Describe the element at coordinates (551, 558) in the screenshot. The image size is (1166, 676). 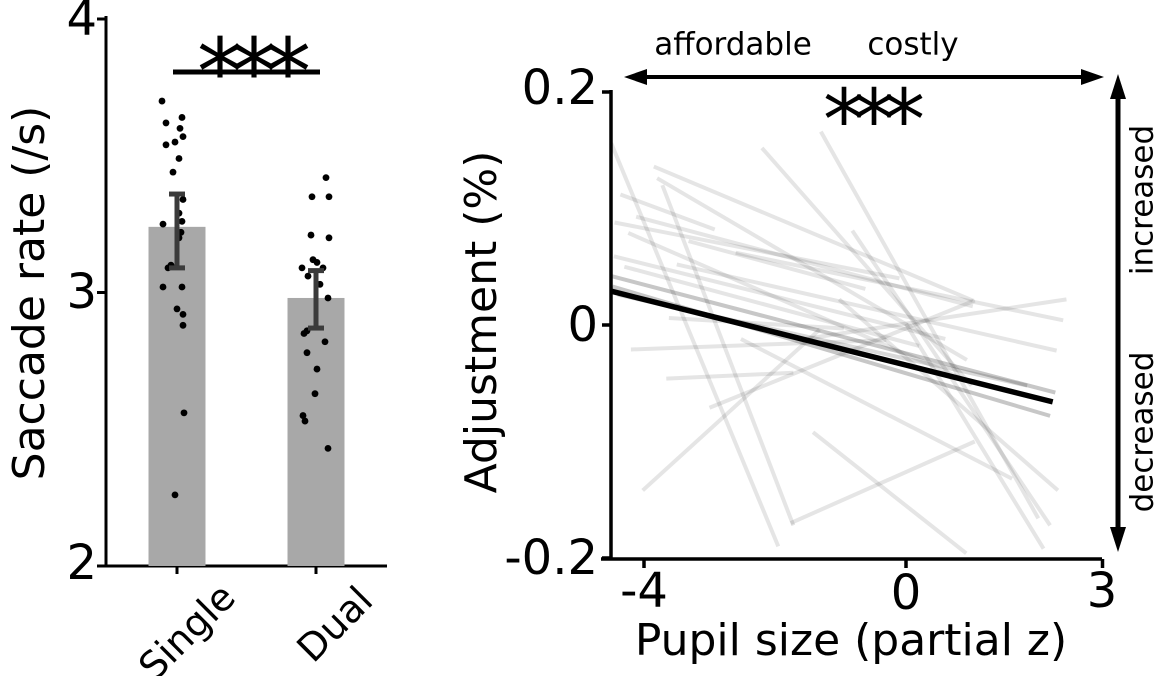
I see `right-ytick-neg02: -0.2` at that location.